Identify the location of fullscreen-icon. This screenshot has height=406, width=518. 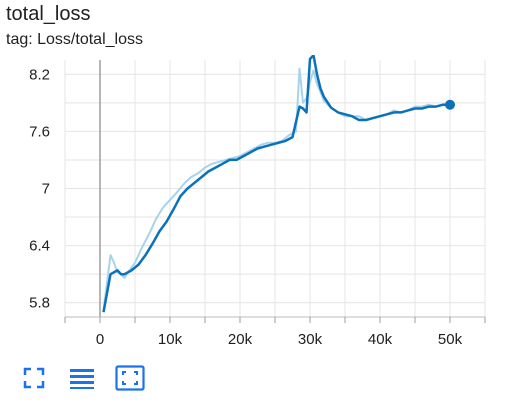
(34, 378).